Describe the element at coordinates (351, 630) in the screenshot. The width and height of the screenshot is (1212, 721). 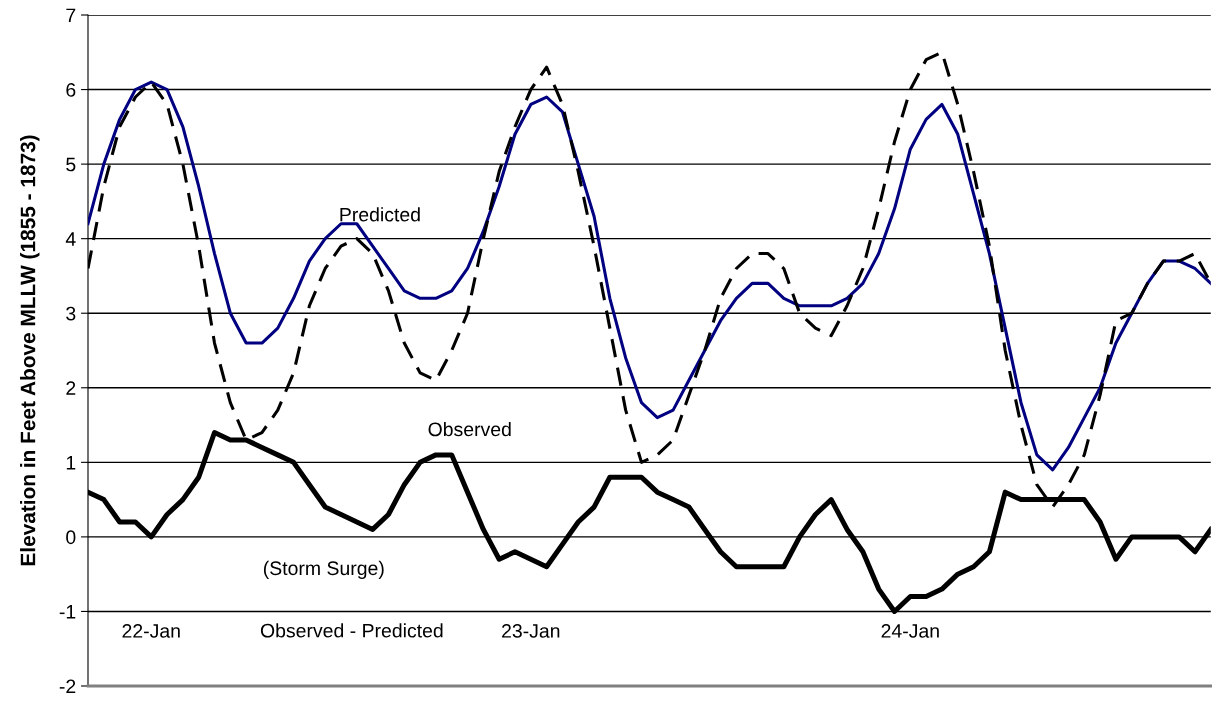
I see `annotation: Observed - Predicted` at that location.